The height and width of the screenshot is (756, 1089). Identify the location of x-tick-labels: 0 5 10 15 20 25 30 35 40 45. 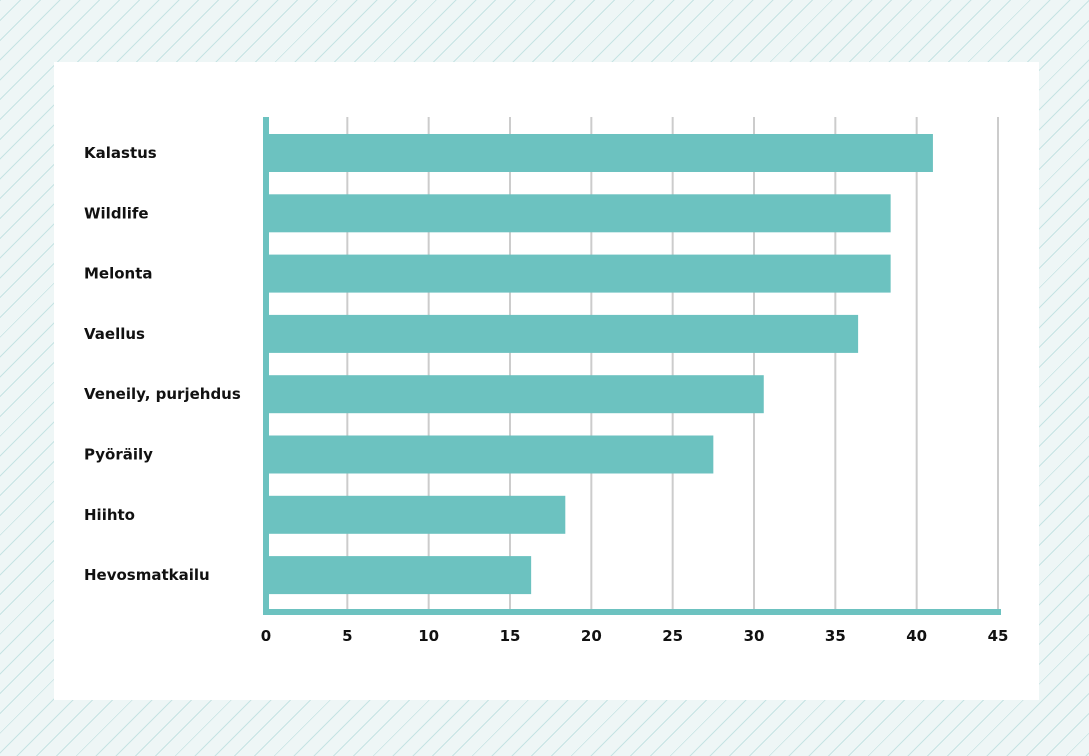
(635, 636).